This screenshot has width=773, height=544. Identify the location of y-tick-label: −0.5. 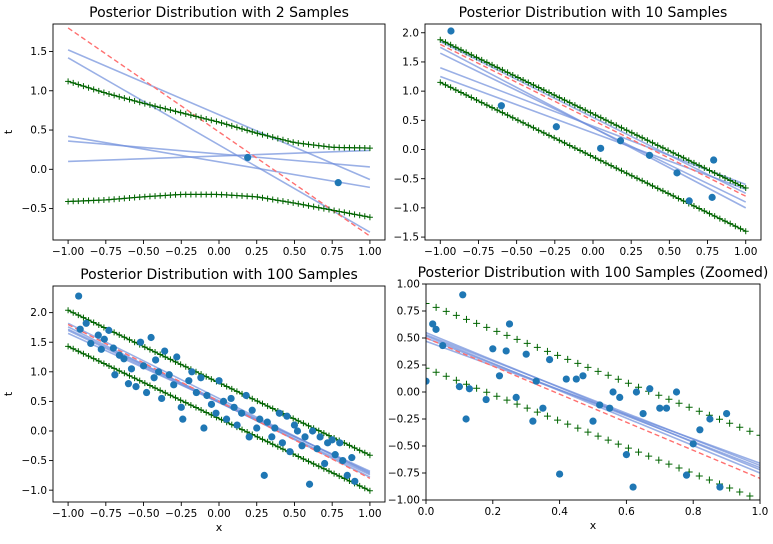
(35, 209).